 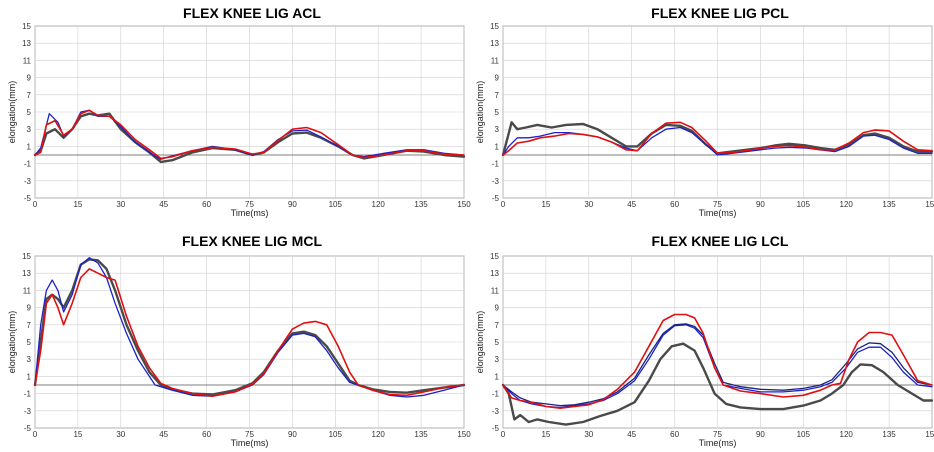 I want to click on chart-title: FLEX KNEE LIG LCL, so click(x=720, y=241).